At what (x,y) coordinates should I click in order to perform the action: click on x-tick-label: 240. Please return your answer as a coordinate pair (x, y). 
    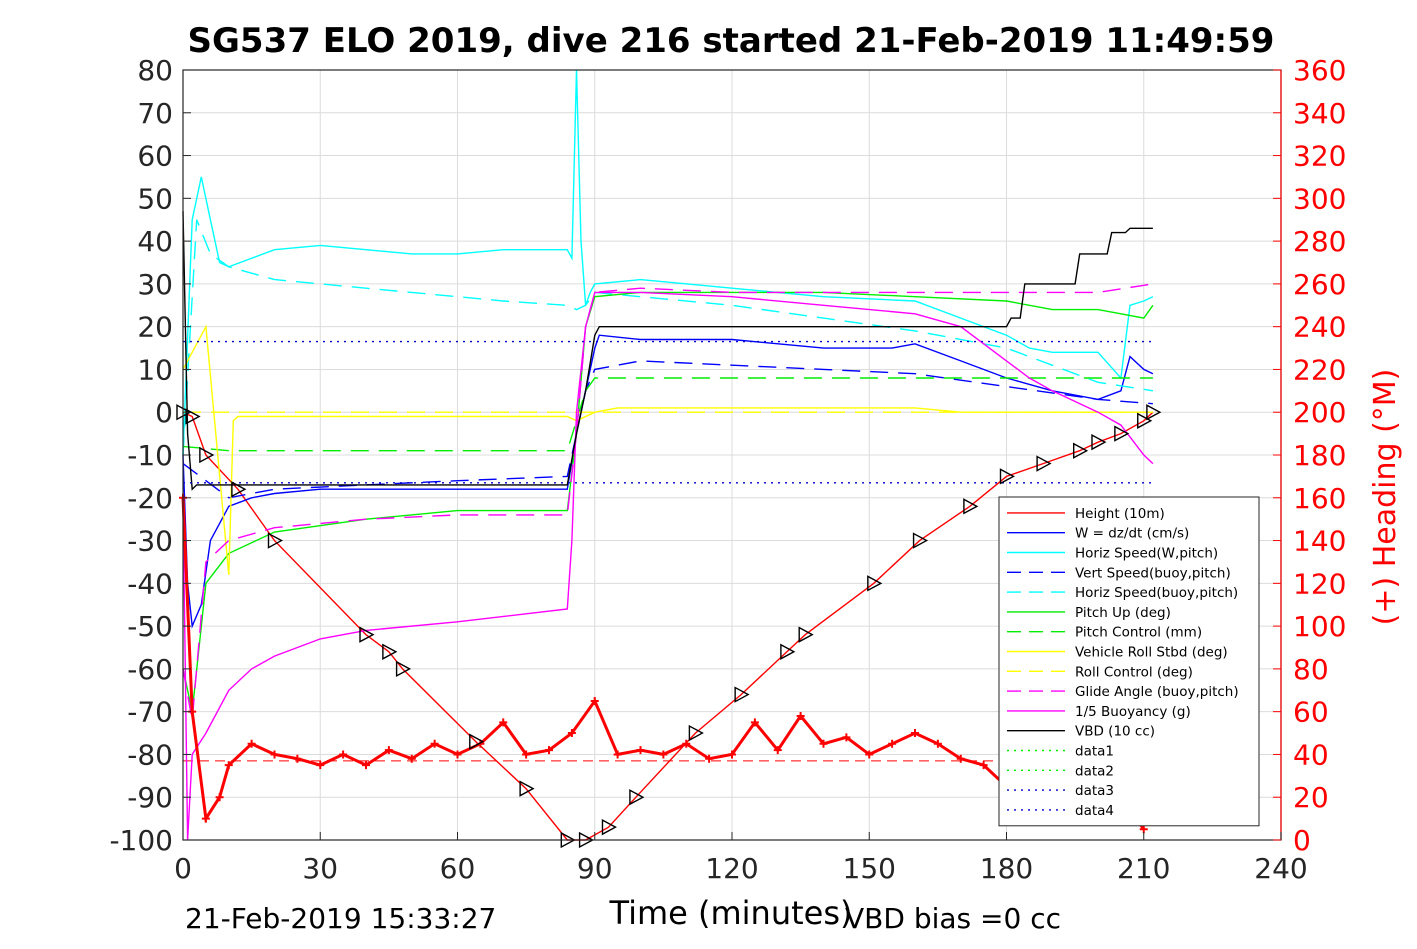
    Looking at the image, I should click on (1280, 868).